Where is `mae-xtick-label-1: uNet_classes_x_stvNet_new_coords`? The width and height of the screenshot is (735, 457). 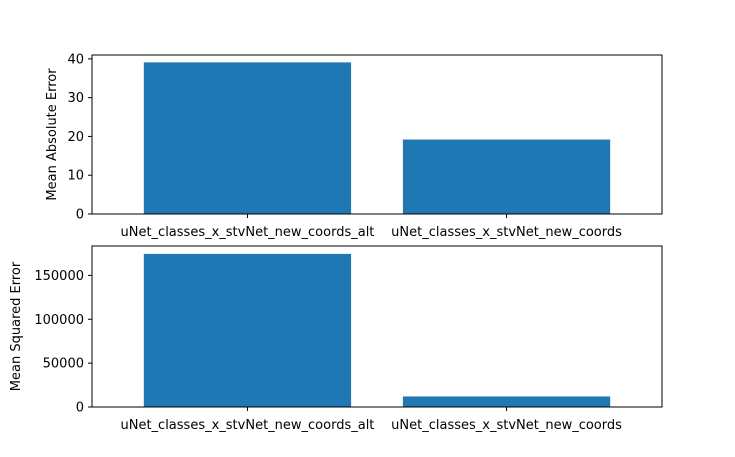
mae-xtick-label-1: uNet_classes_x_stvNet_new_coords is located at coordinates (506, 232).